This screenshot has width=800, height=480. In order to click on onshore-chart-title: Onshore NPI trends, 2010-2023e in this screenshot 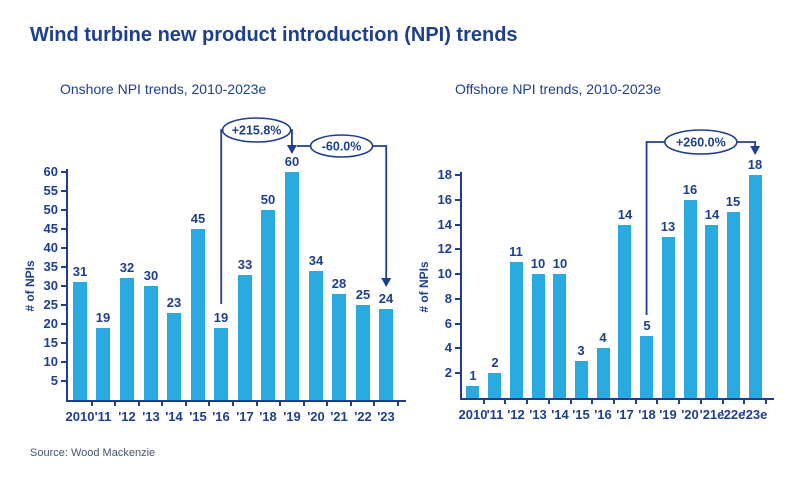, I will do `click(163, 89)`.